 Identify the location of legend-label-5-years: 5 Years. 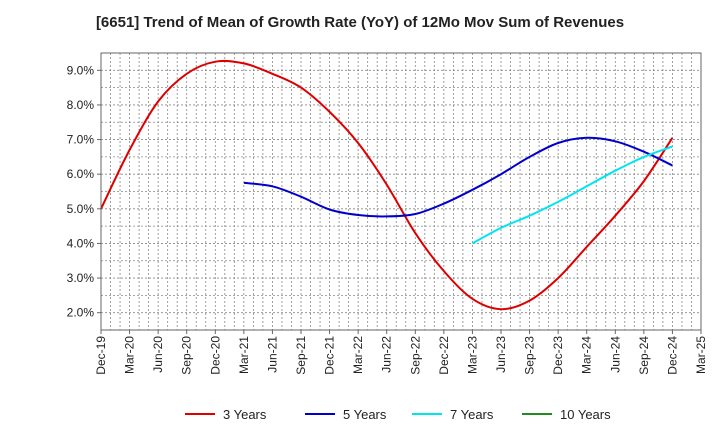
(365, 414).